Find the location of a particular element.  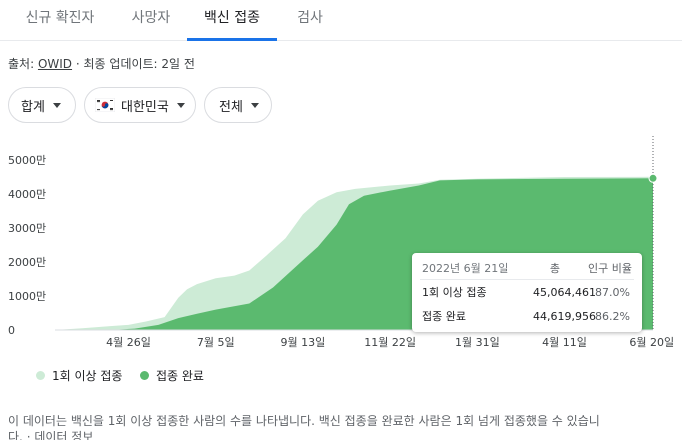

tooltip-row-pct: 86.2% is located at coordinates (605, 317).